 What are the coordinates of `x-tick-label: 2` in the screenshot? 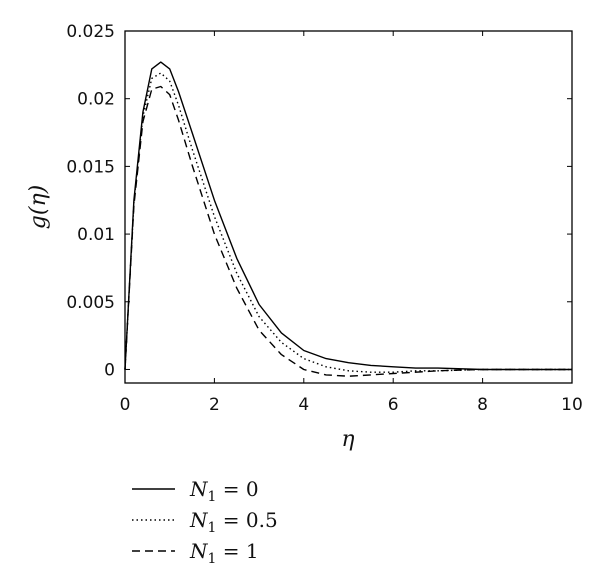 It's located at (214, 405).